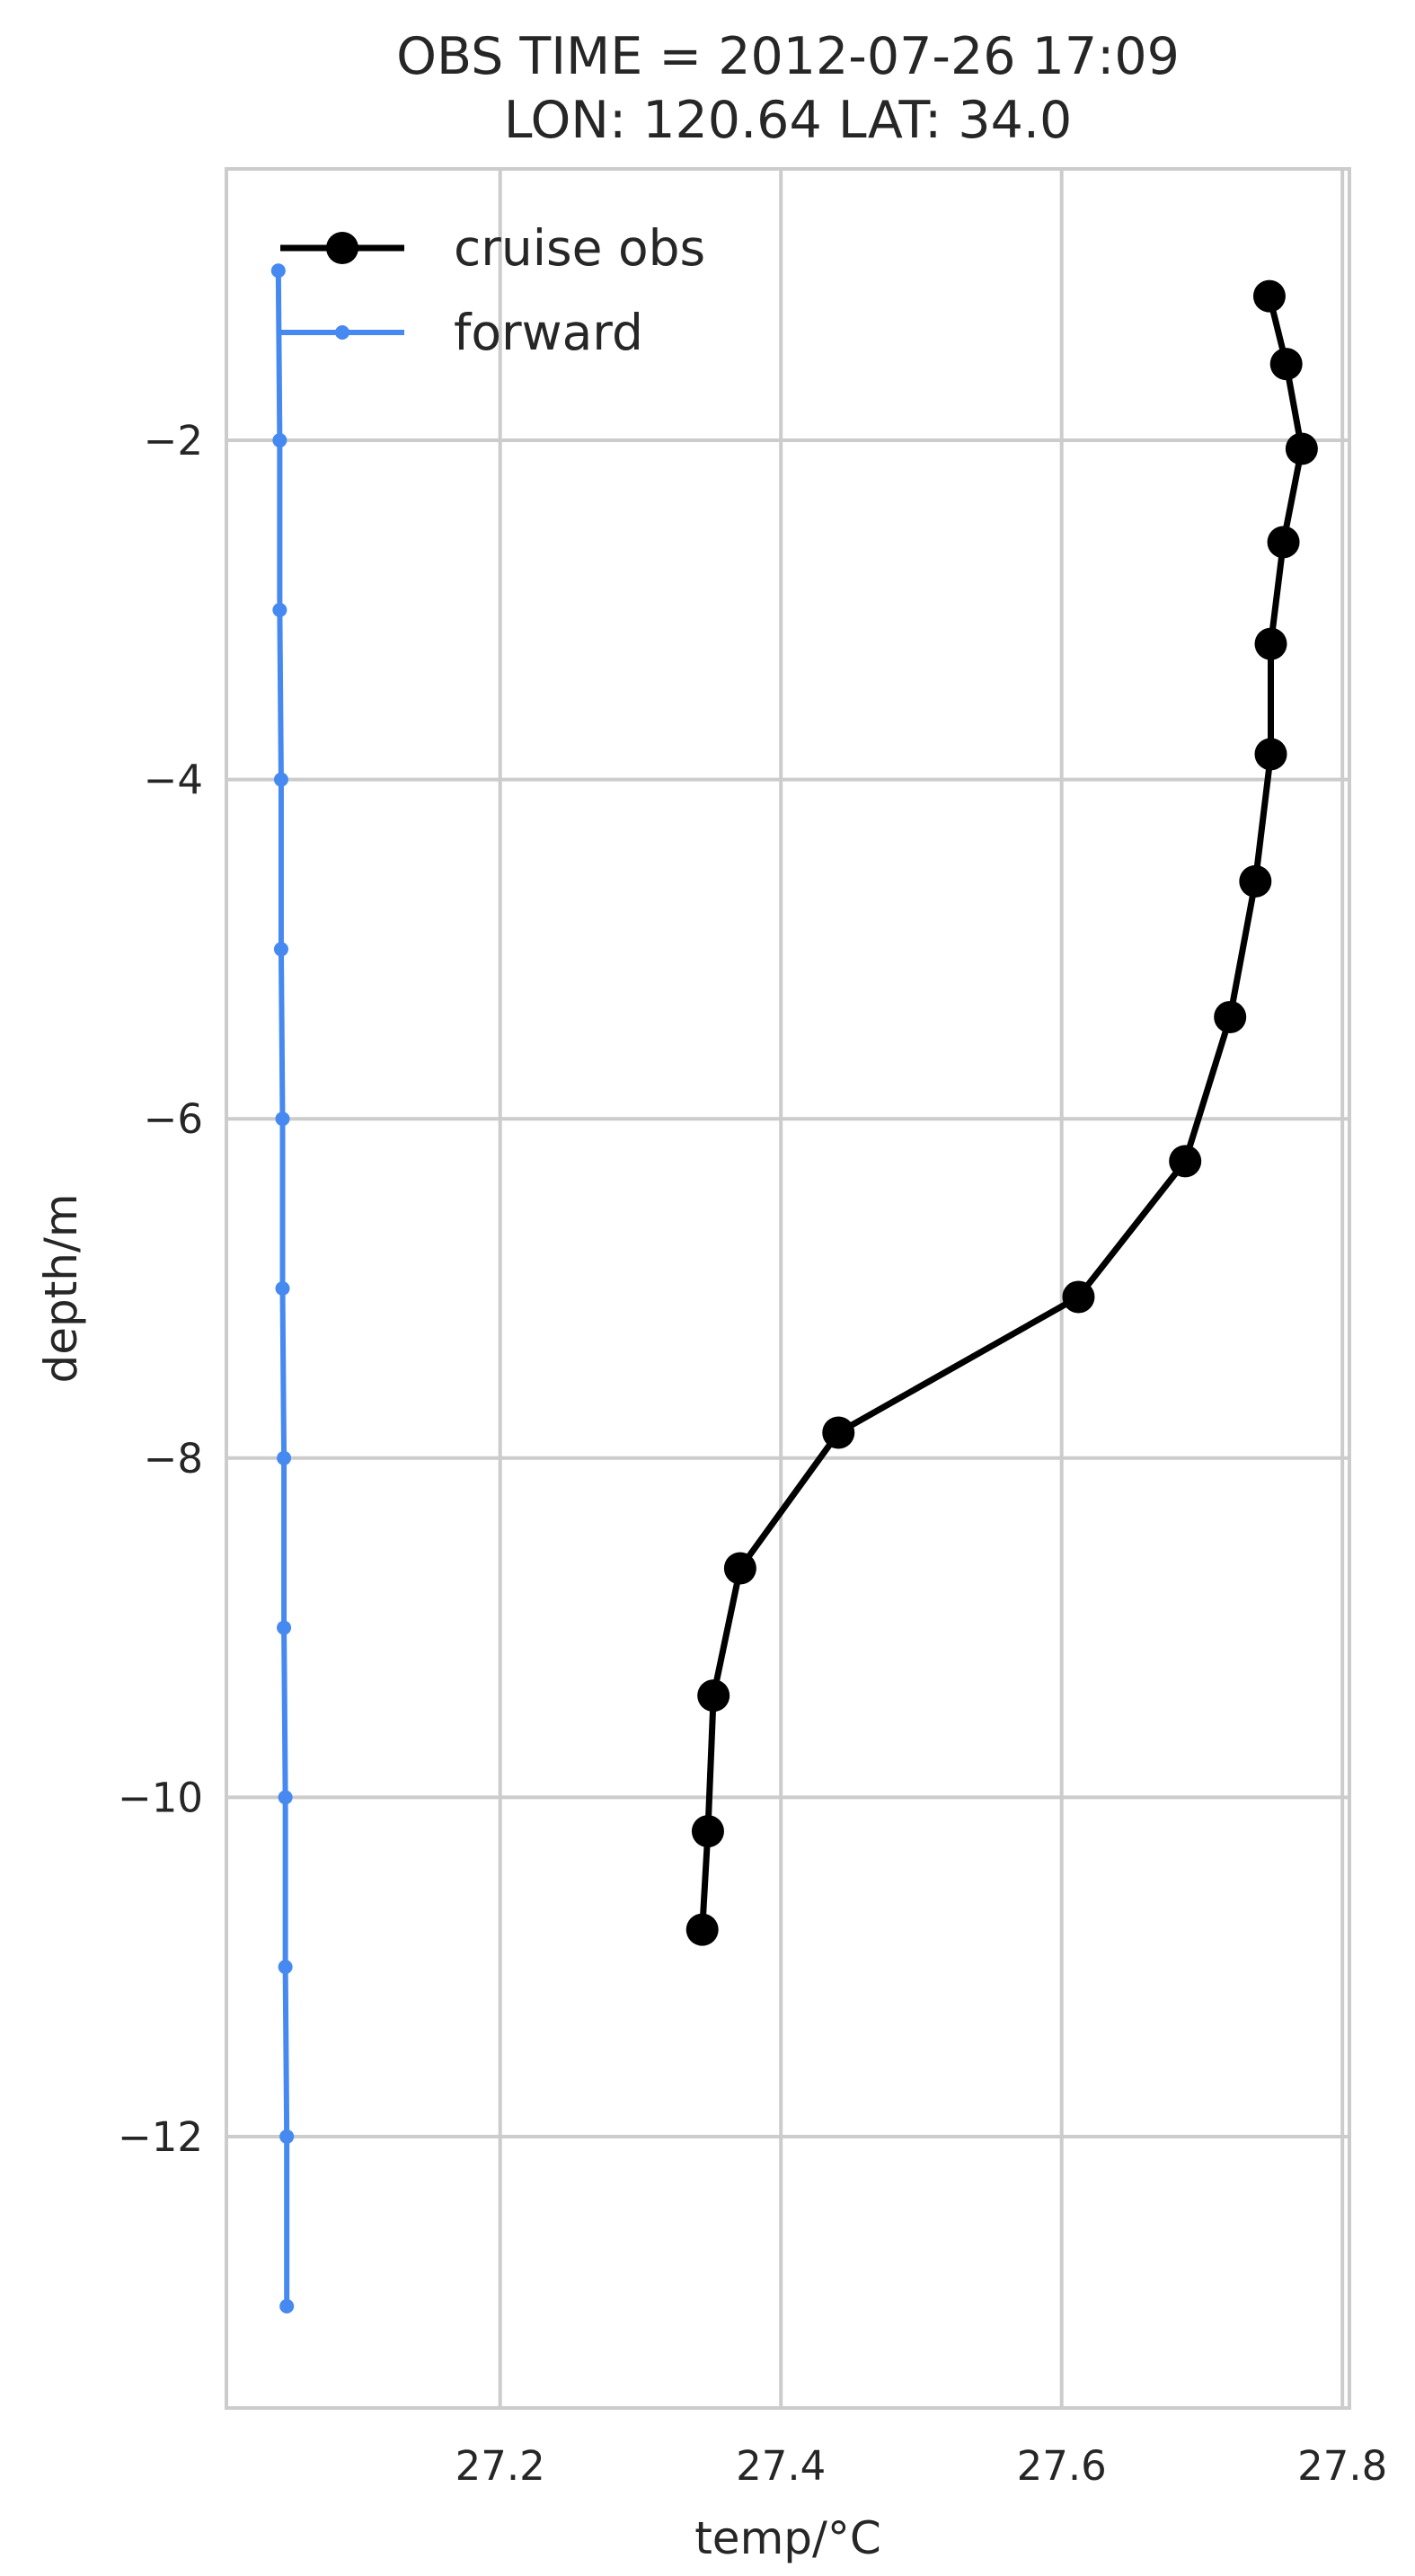  I want to click on series-forward, so click(282, 1288).